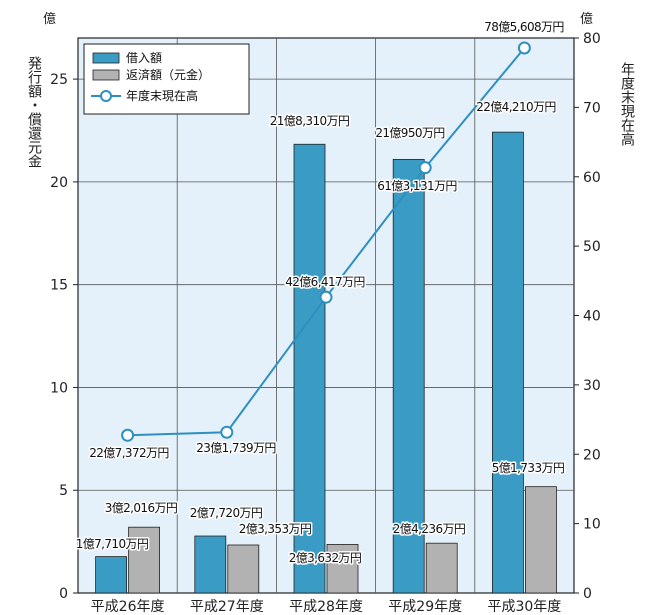 Image resolution: width=662 pixels, height=615 pixels. I want to click on data-label-repay: 5億1,733万円, so click(528, 468).